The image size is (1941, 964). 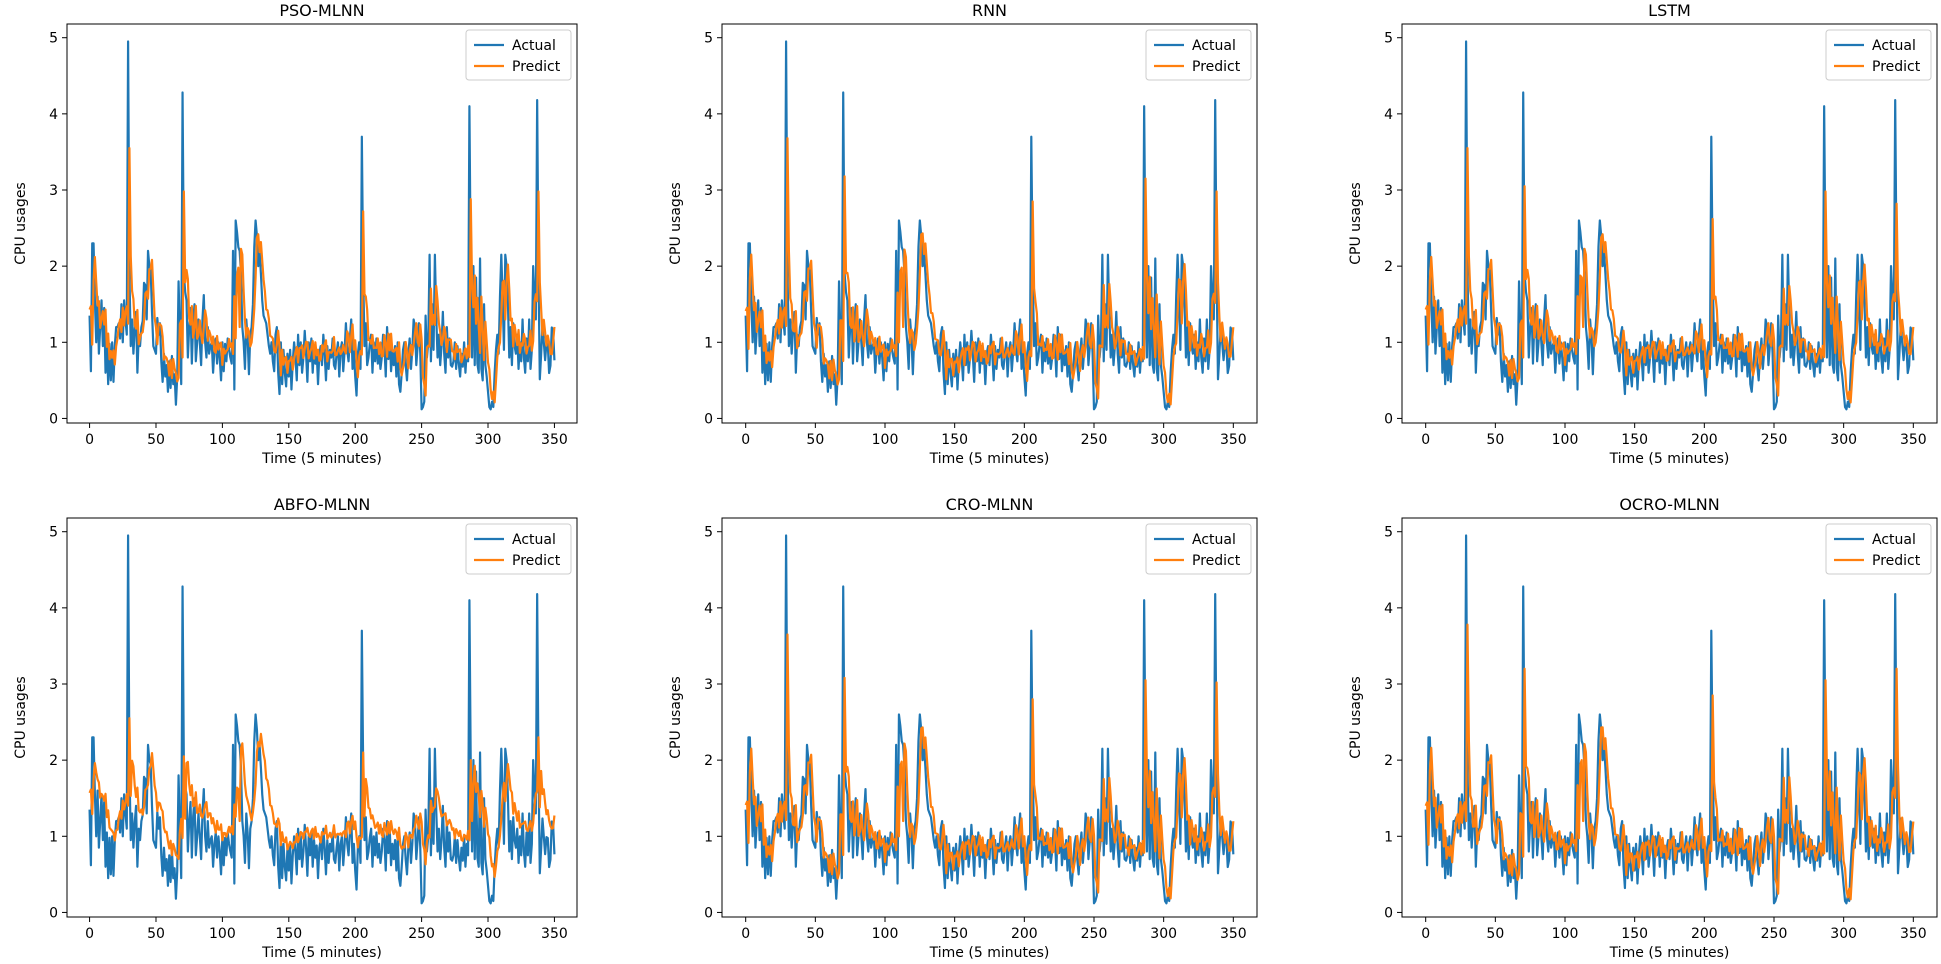 What do you see at coordinates (322, 504) in the screenshot?
I see `subplot-title: ABFO-MLNN` at bounding box center [322, 504].